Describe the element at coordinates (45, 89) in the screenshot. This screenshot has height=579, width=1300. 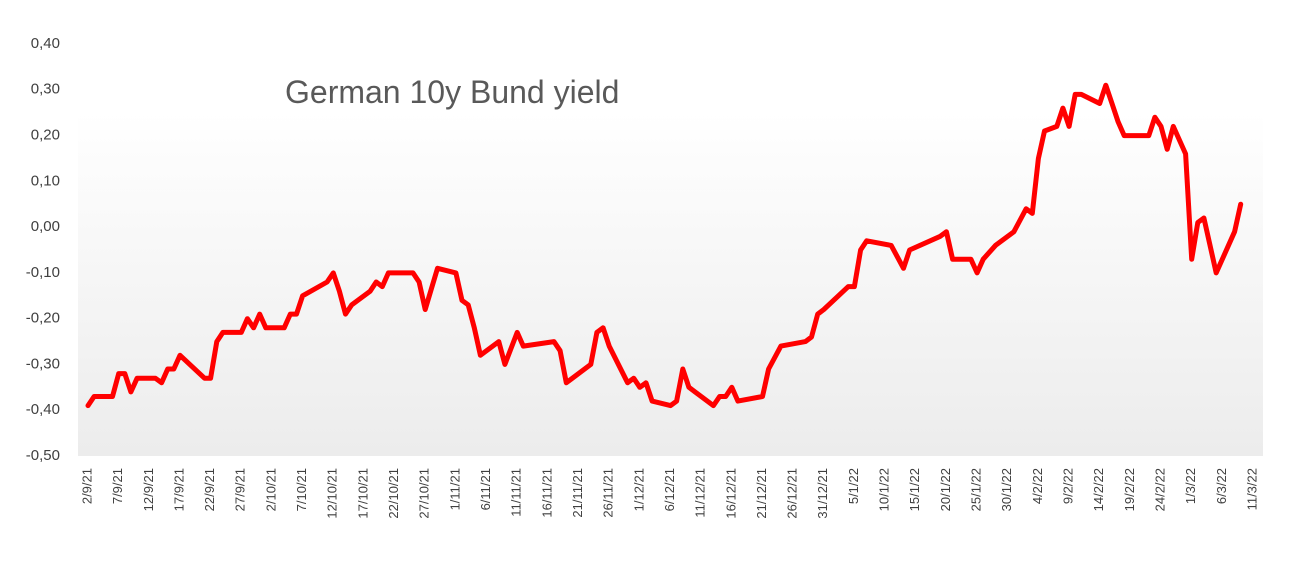
I see `y-tick-label: 0,30` at that location.